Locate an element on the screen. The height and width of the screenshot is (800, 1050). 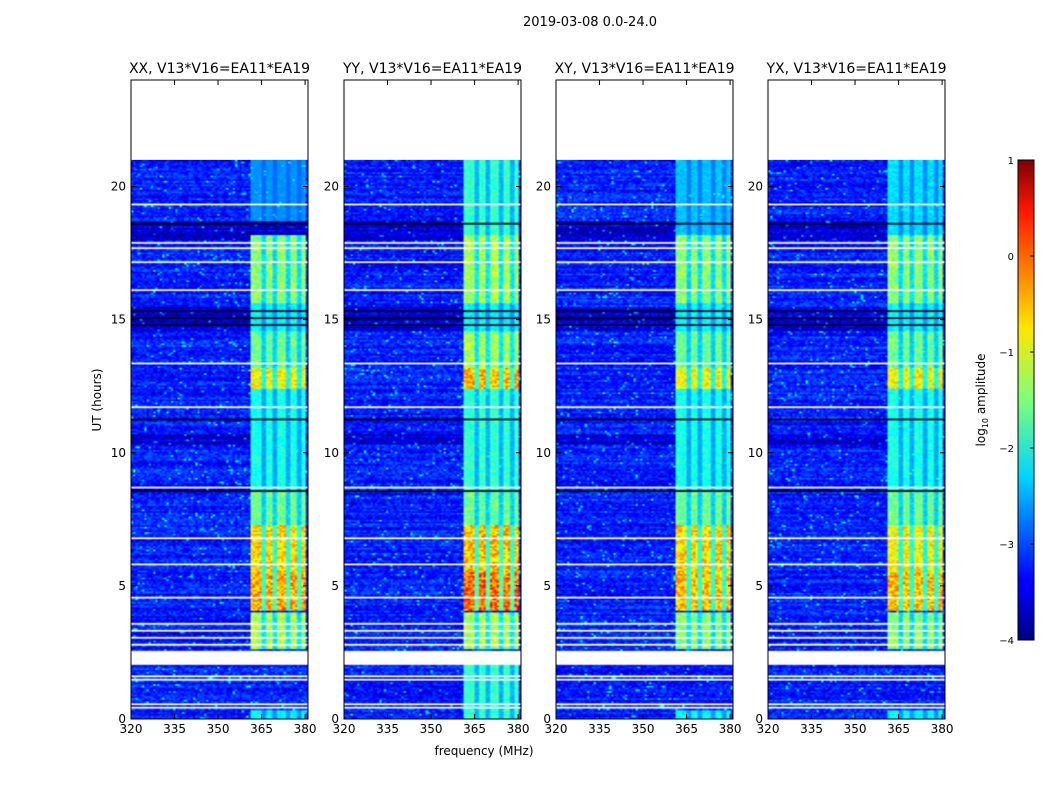
colorbar-ticks: −4 −3 −2 −1 0 1 is located at coordinates (1016, 401).